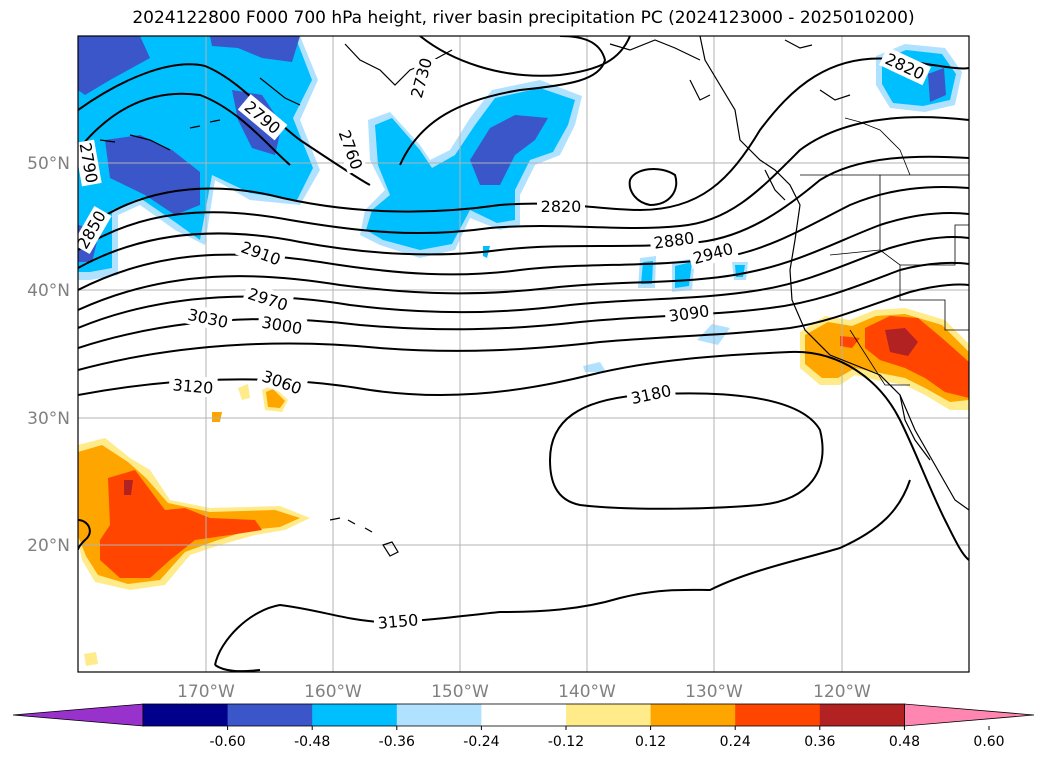 The height and width of the screenshot is (765, 1047). What do you see at coordinates (48, 546) in the screenshot?
I see `lat-label: 20°N` at bounding box center [48, 546].